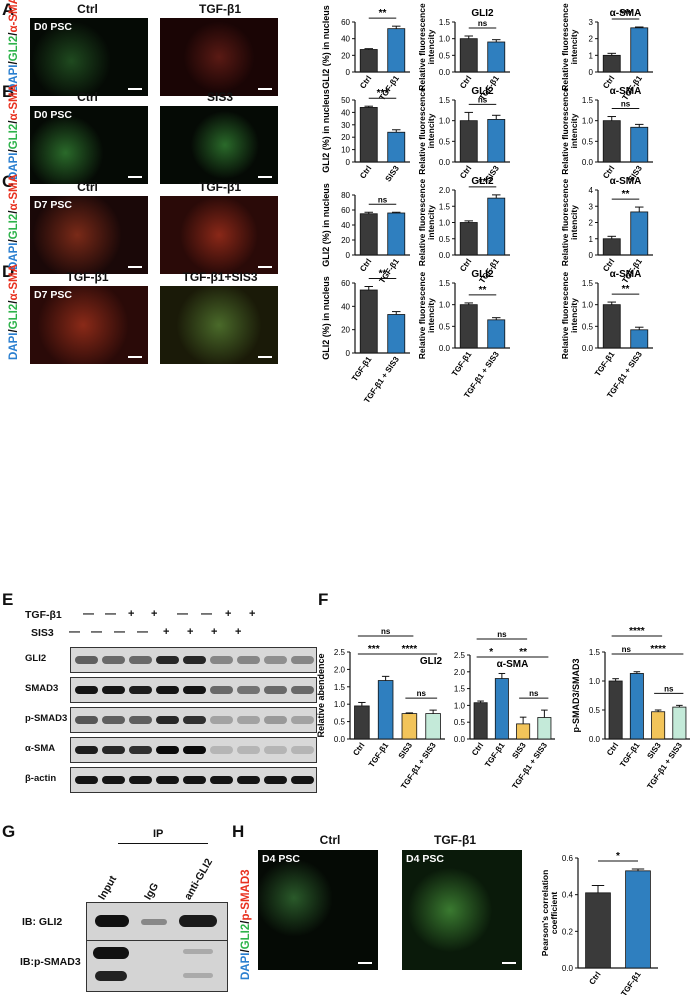 The height and width of the screenshot is (995, 700). Describe the element at coordinates (431, 46) in the screenshot. I see `ylabel-A2-b: intencity` at that location.